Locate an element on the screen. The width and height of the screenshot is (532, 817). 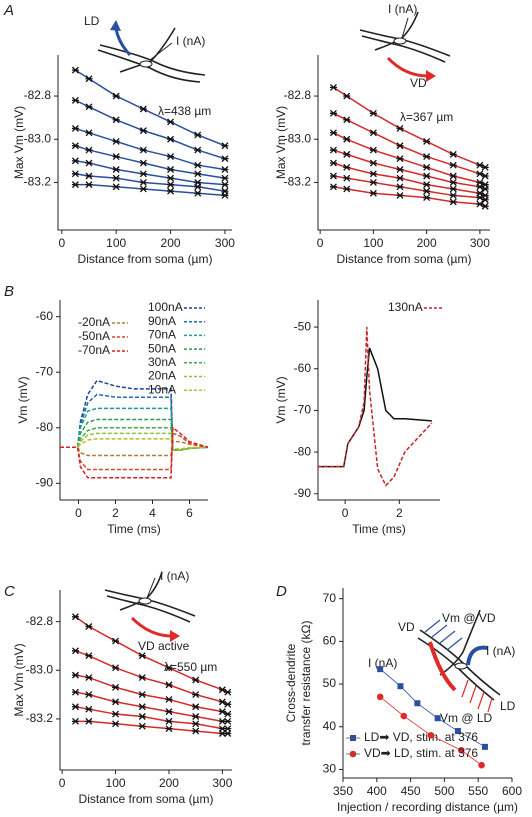
annotation: λ=550 µm is located at coordinates (190, 667).